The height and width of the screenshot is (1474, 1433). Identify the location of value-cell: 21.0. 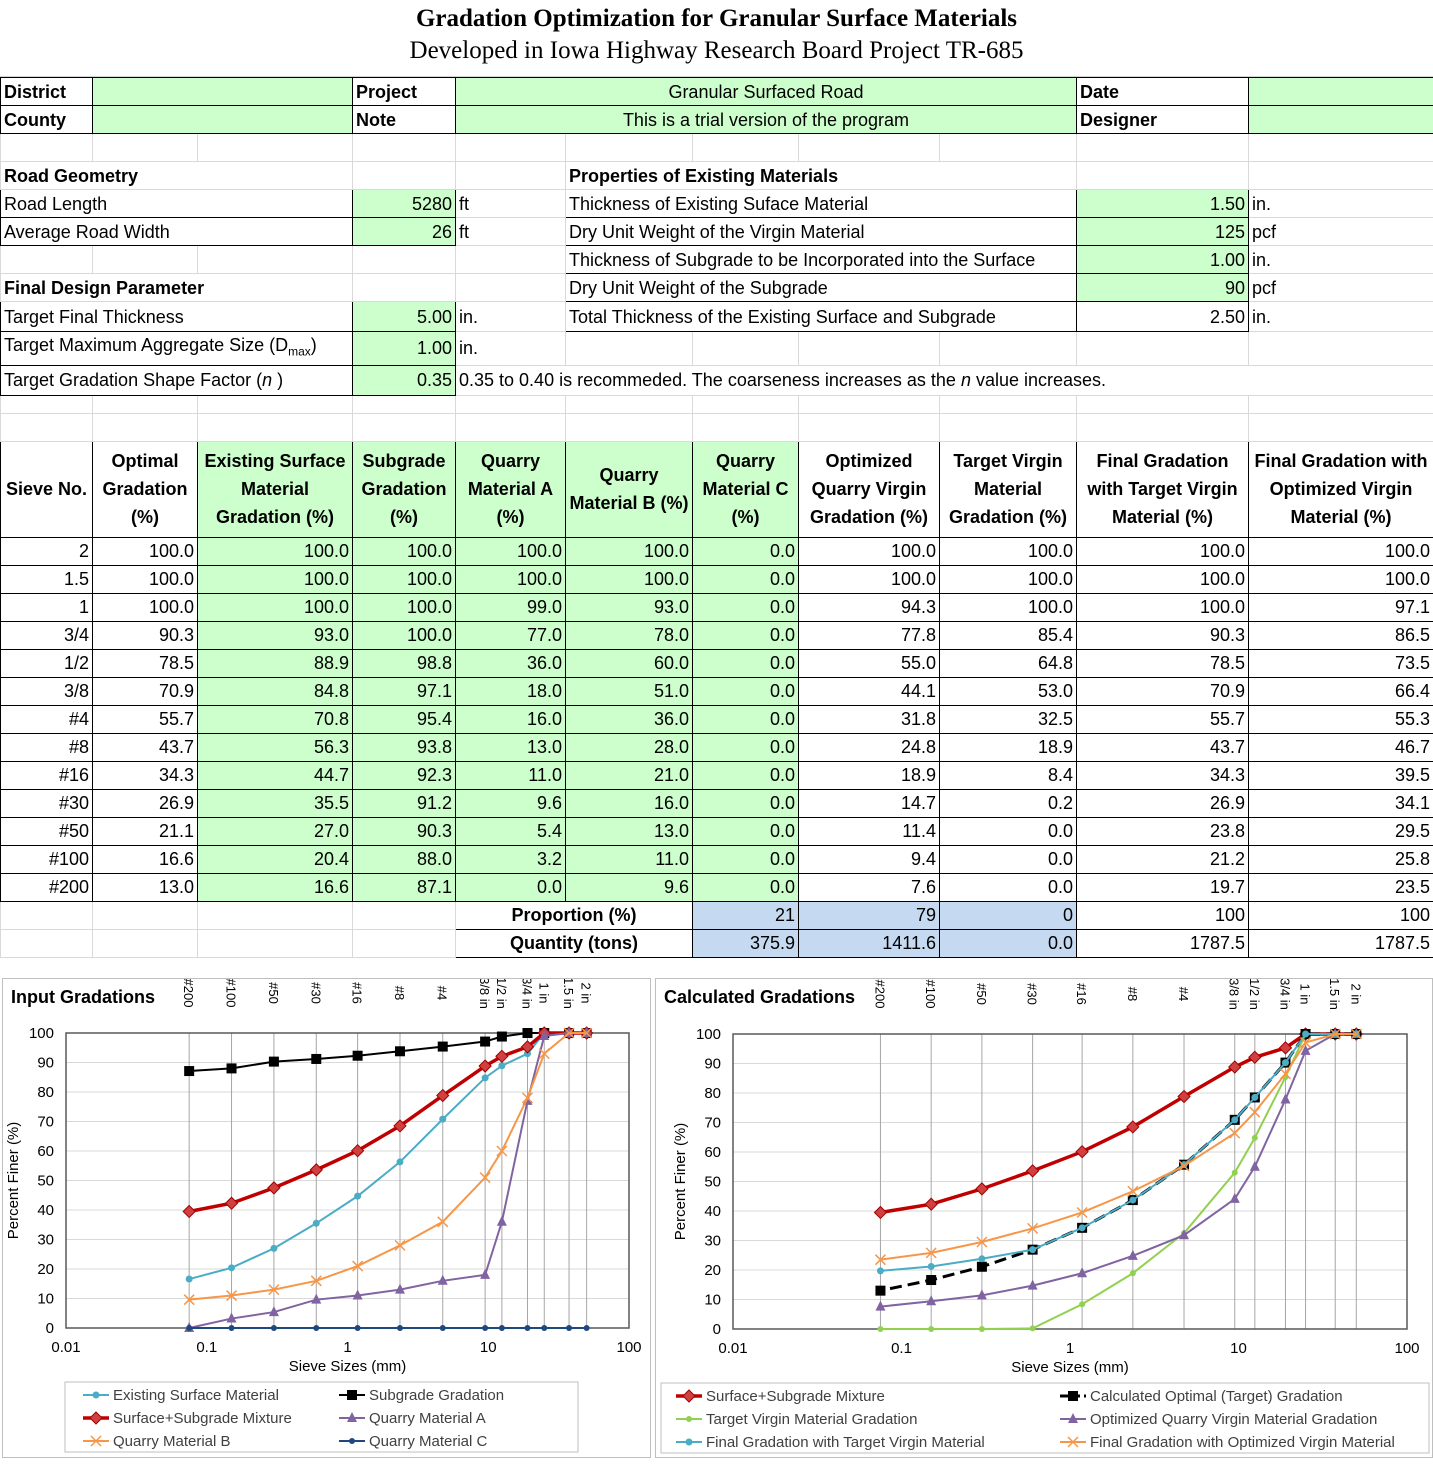
(629, 775).